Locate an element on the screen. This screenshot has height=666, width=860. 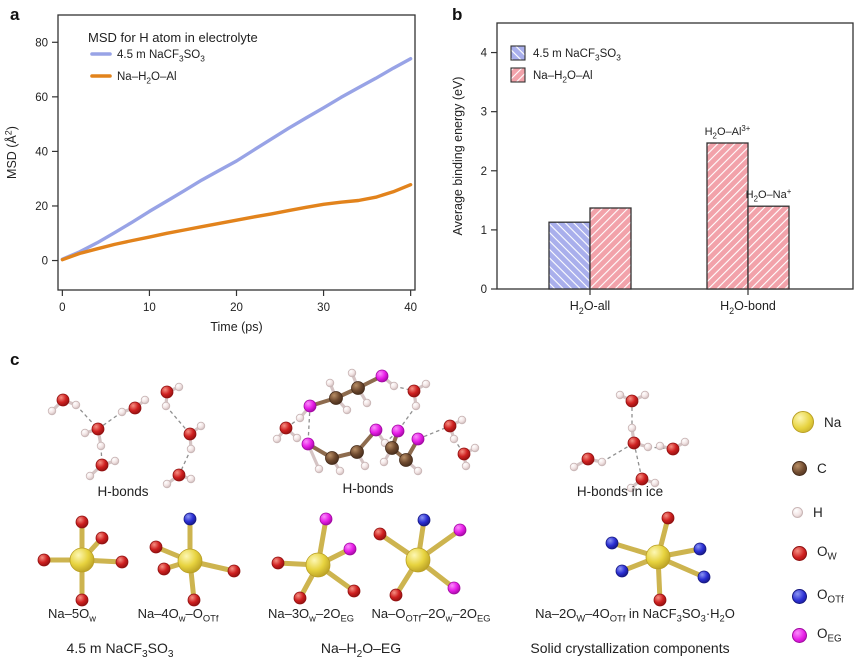
eg-water-hbond-cluster is located at coordinates (376, 422).